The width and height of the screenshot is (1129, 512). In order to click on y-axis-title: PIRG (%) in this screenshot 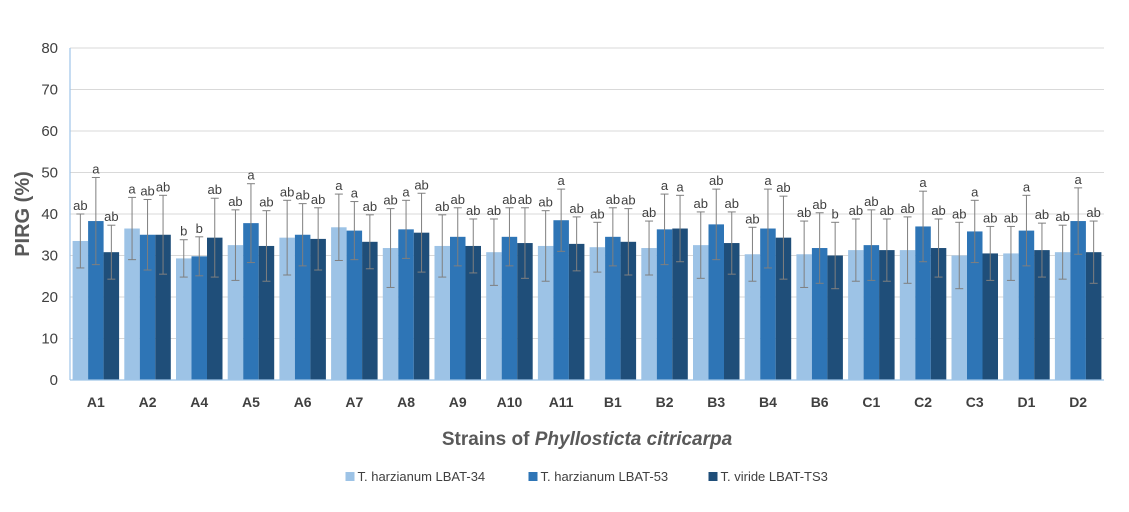, I will do `click(23, 214)`.